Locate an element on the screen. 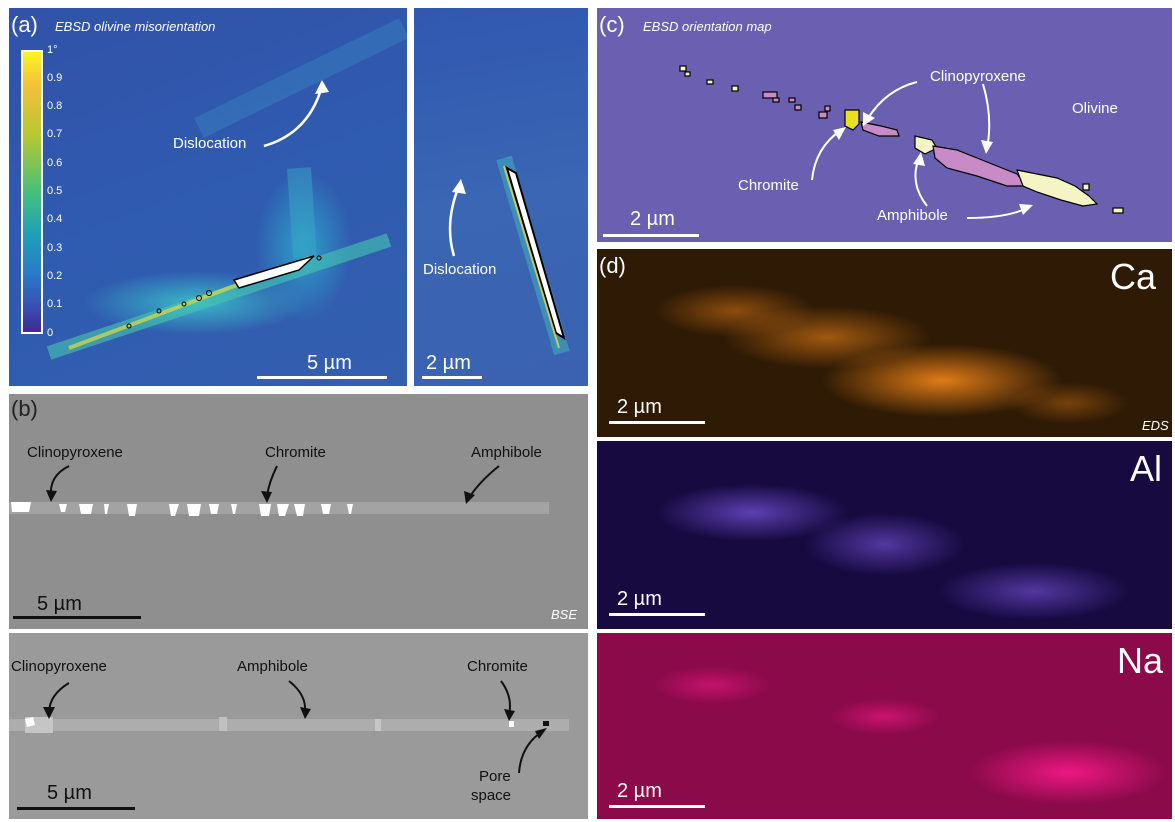  pore-label-2: space is located at coordinates (491, 795).